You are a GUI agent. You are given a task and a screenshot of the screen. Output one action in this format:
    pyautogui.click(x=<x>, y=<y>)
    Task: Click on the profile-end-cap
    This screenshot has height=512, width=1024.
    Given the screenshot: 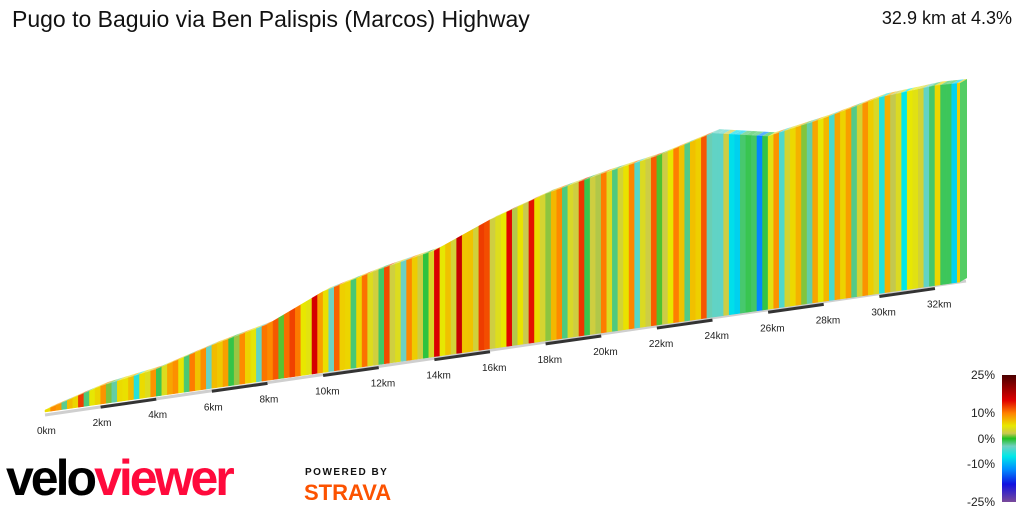 What is the action you would take?
    pyautogui.click(x=963, y=180)
    